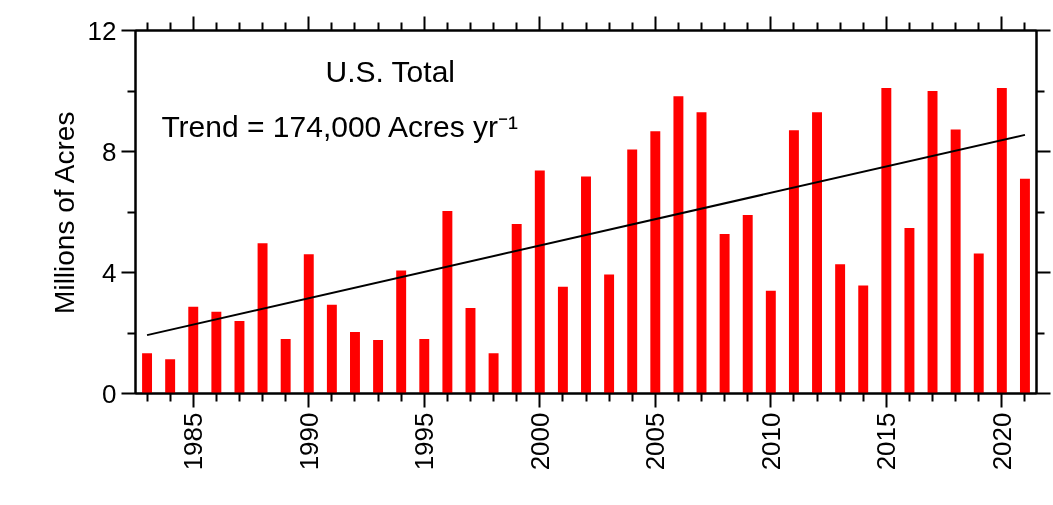 The image size is (1053, 505). I want to click on x-tick-label: 2005, so click(655, 441).